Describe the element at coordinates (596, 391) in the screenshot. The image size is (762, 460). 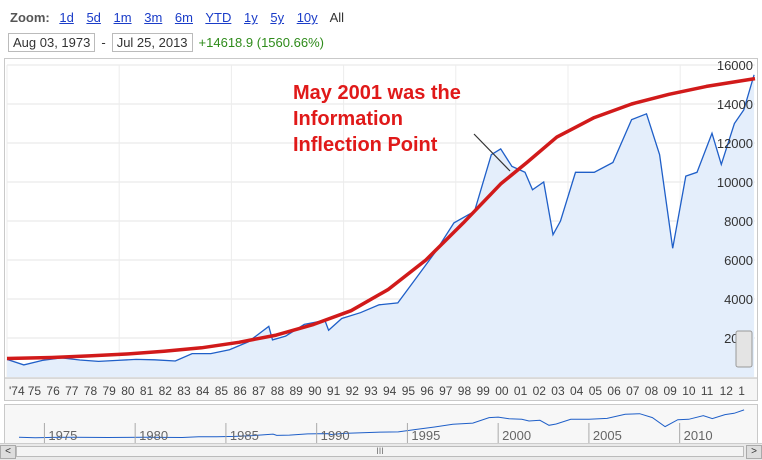
I see `x-tick-label: 05` at that location.